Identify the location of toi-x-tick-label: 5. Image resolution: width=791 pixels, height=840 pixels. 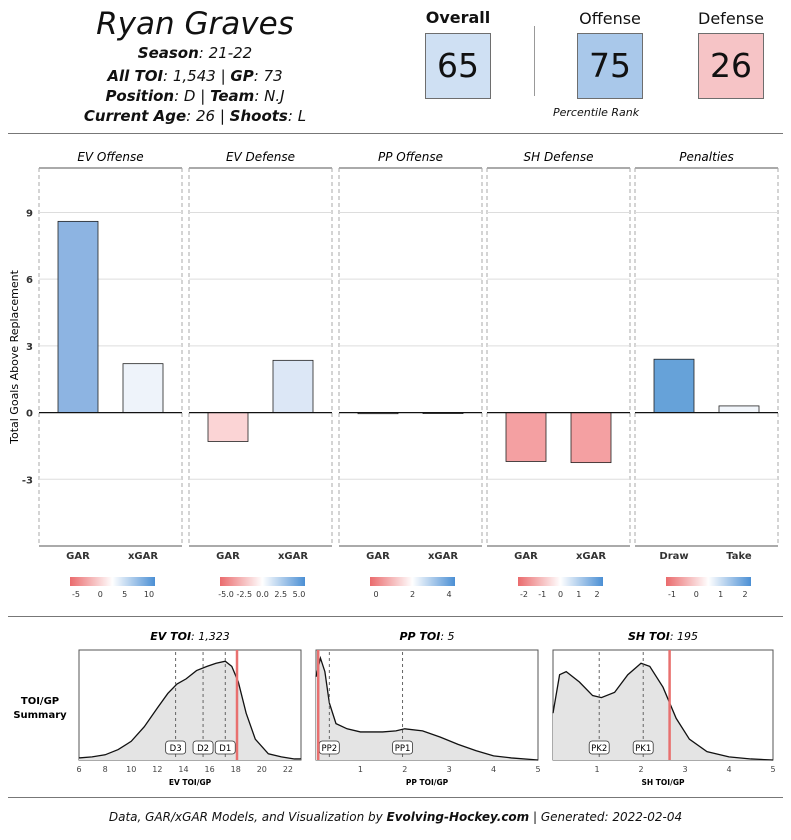
(772, 769).